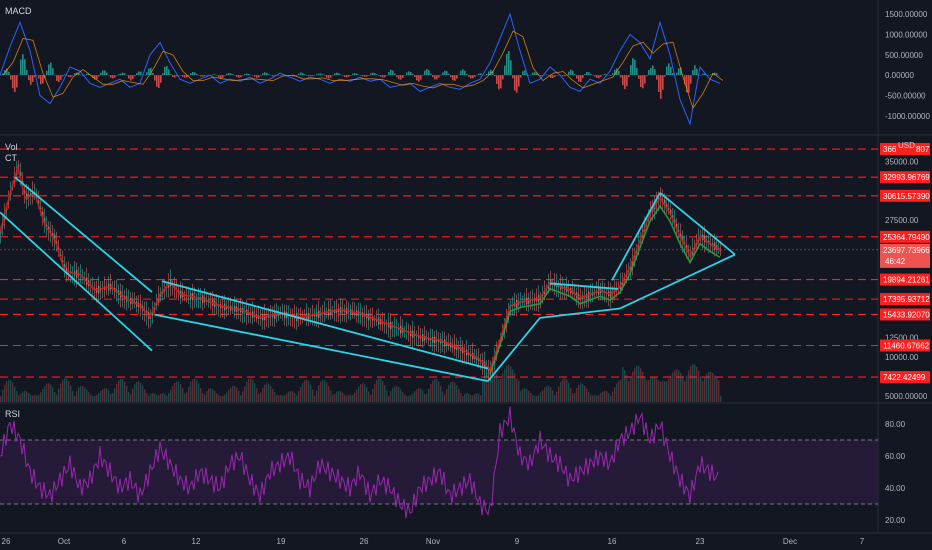  I want to click on current-price-tag, so click(905, 255).